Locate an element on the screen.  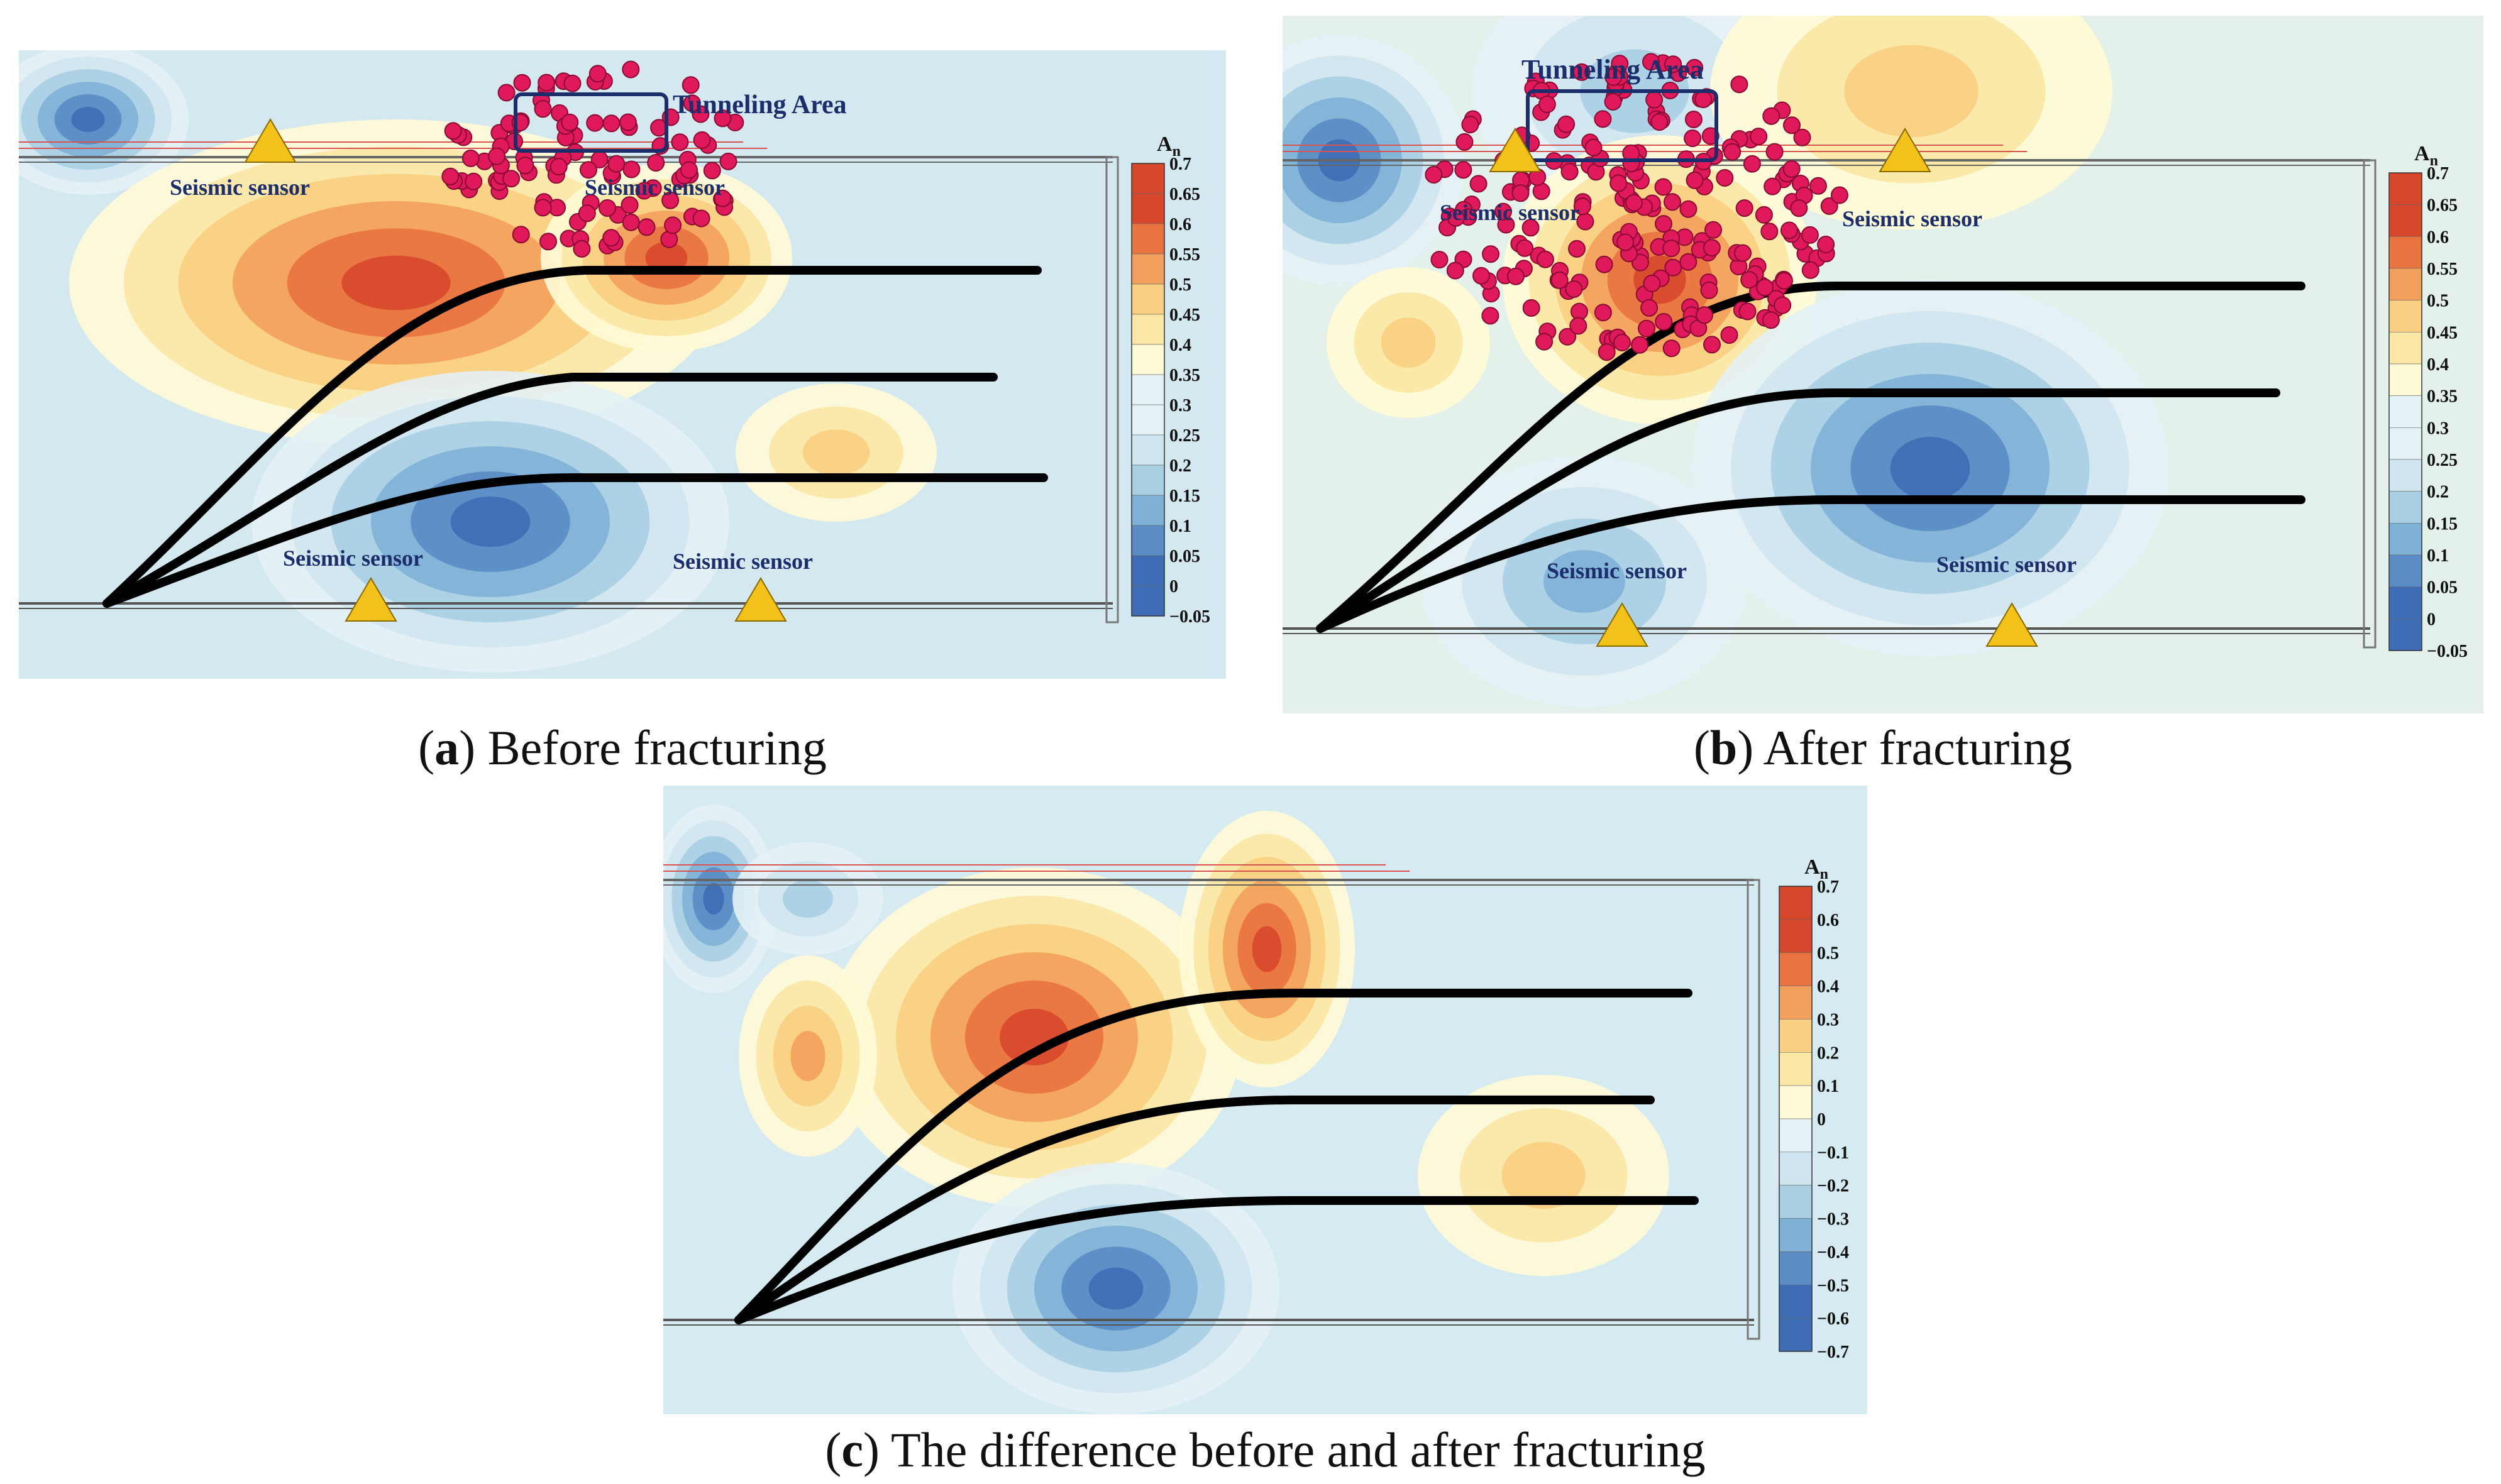
panel-a-colorbar-tick-1: 0.65 is located at coordinates (1184, 194).